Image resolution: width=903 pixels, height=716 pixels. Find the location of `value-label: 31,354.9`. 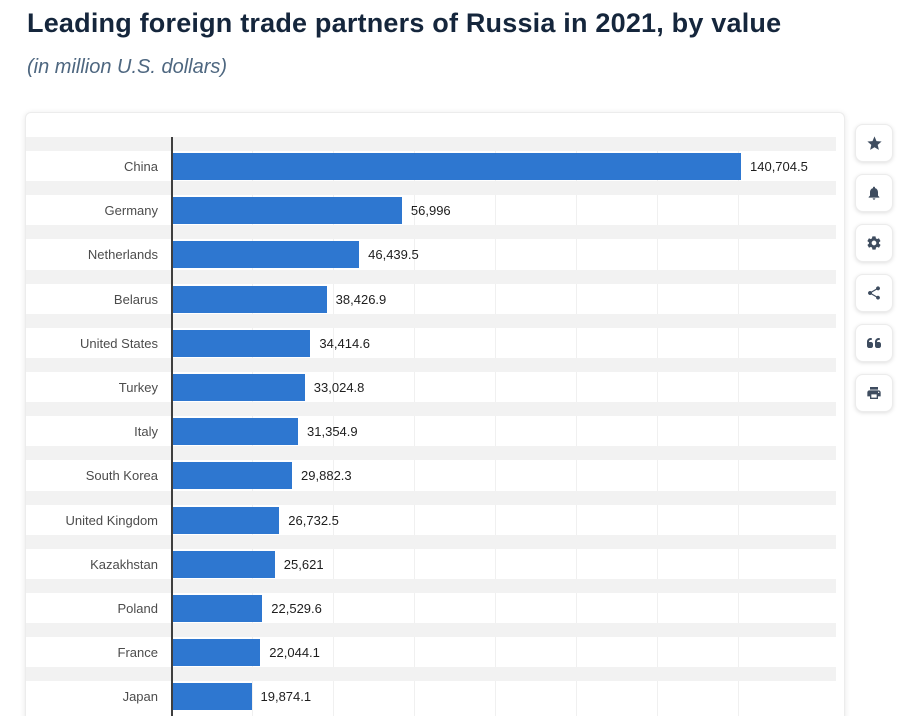

value-label: 31,354.9 is located at coordinates (332, 432).